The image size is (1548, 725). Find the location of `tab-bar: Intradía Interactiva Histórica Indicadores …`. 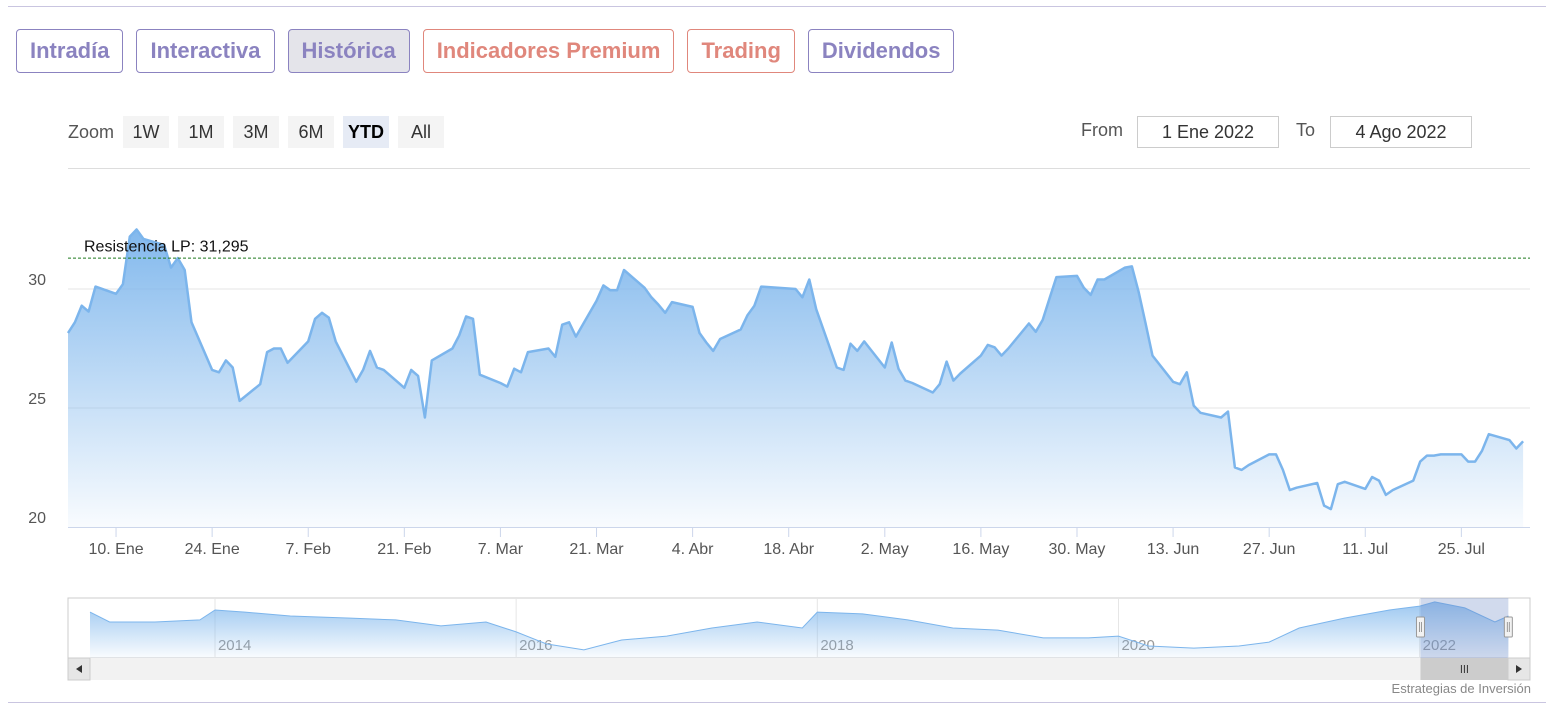

tab-bar: Intradía Interactiva Histórica Indicadores … is located at coordinates (485, 51).